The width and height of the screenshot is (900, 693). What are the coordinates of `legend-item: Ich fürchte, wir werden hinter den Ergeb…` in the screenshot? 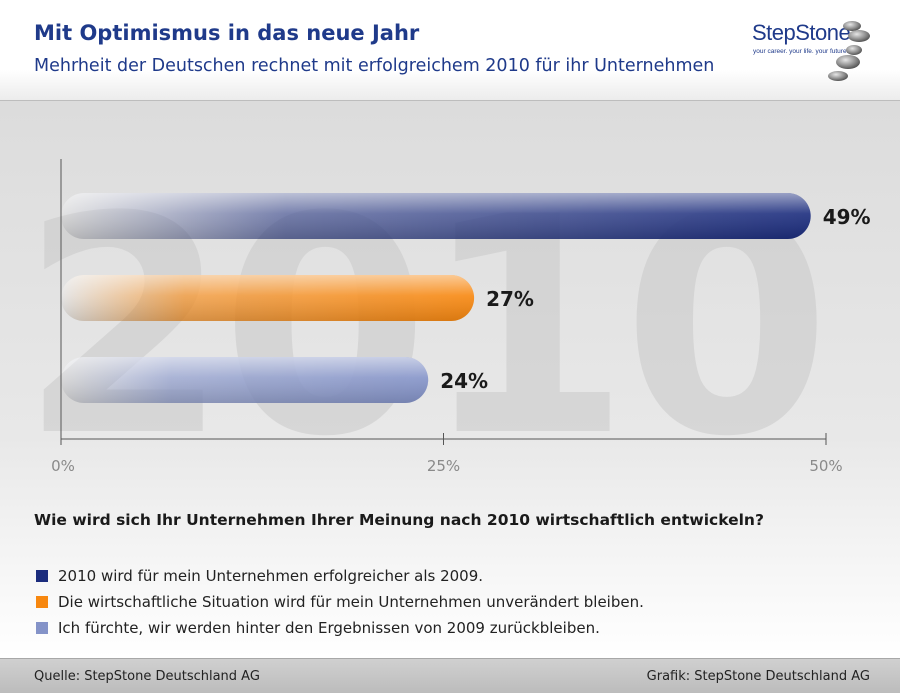 It's located at (340, 628).